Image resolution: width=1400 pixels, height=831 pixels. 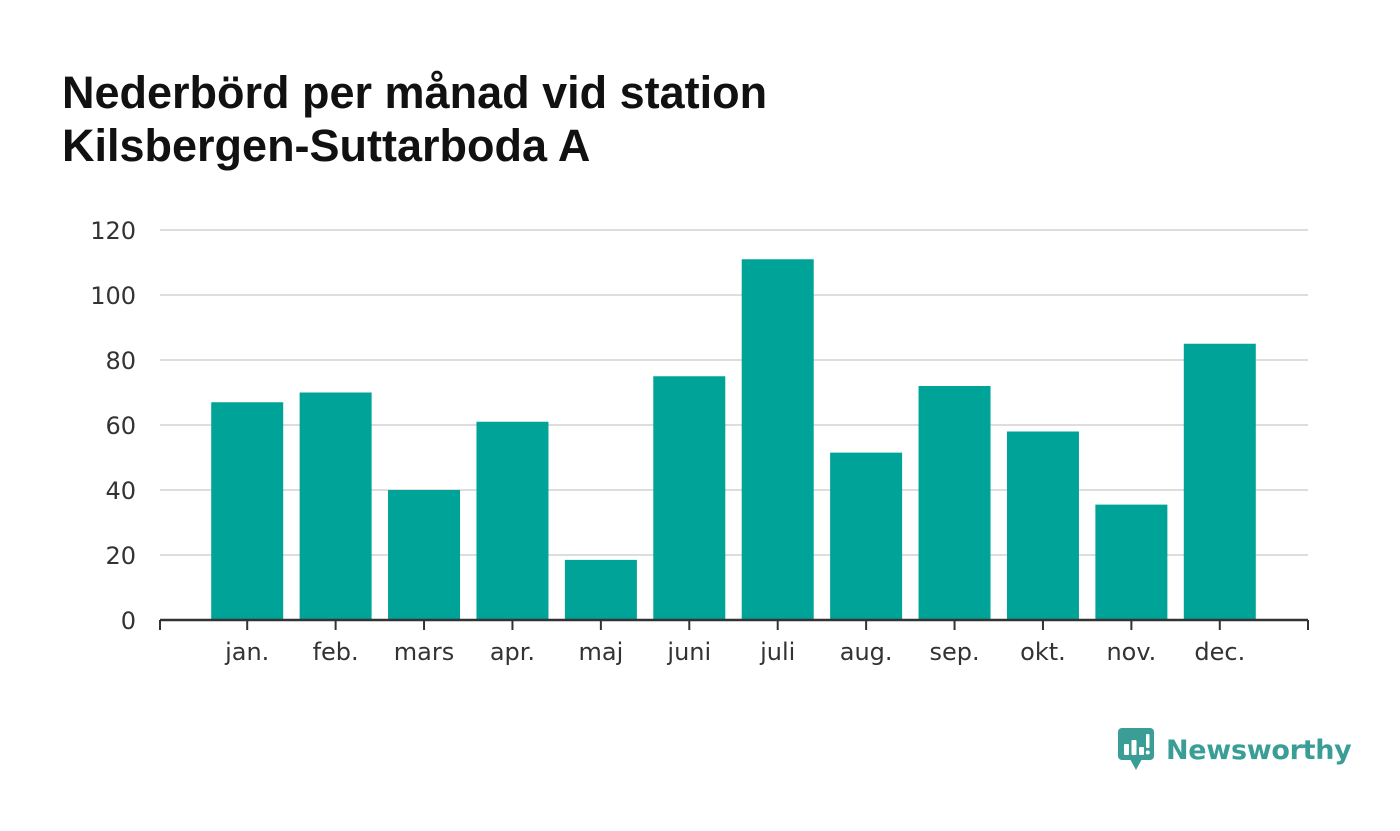 I want to click on x-tick-label: juli, so click(x=777, y=652).